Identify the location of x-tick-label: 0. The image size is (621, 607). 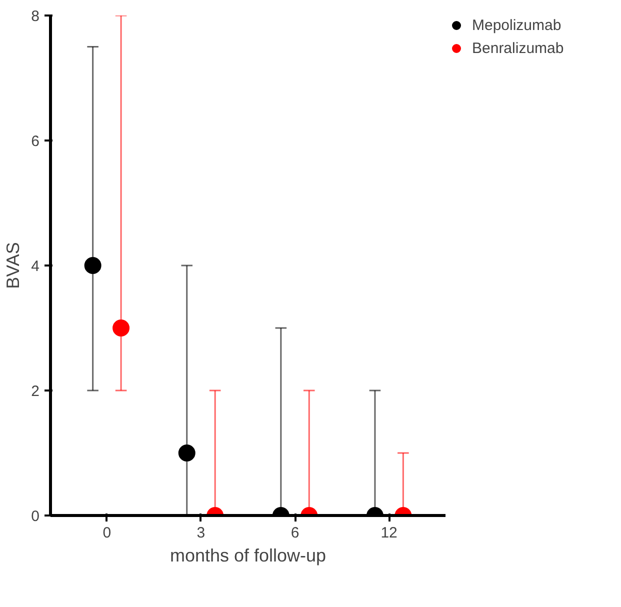
(107, 533).